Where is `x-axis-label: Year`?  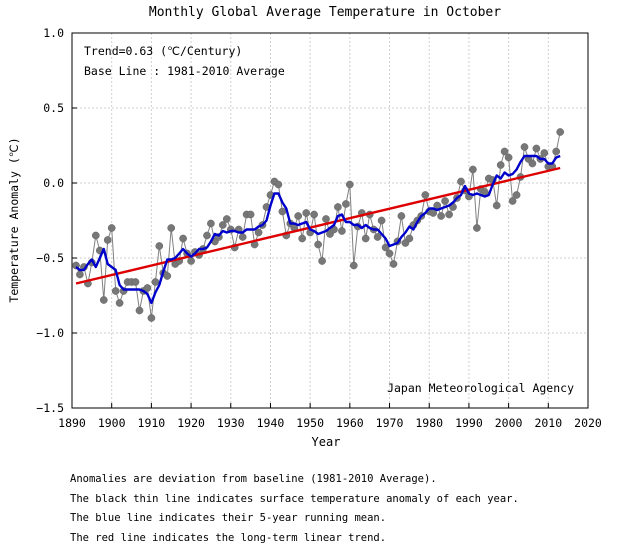 x-axis-label: Year is located at coordinates (326, 442).